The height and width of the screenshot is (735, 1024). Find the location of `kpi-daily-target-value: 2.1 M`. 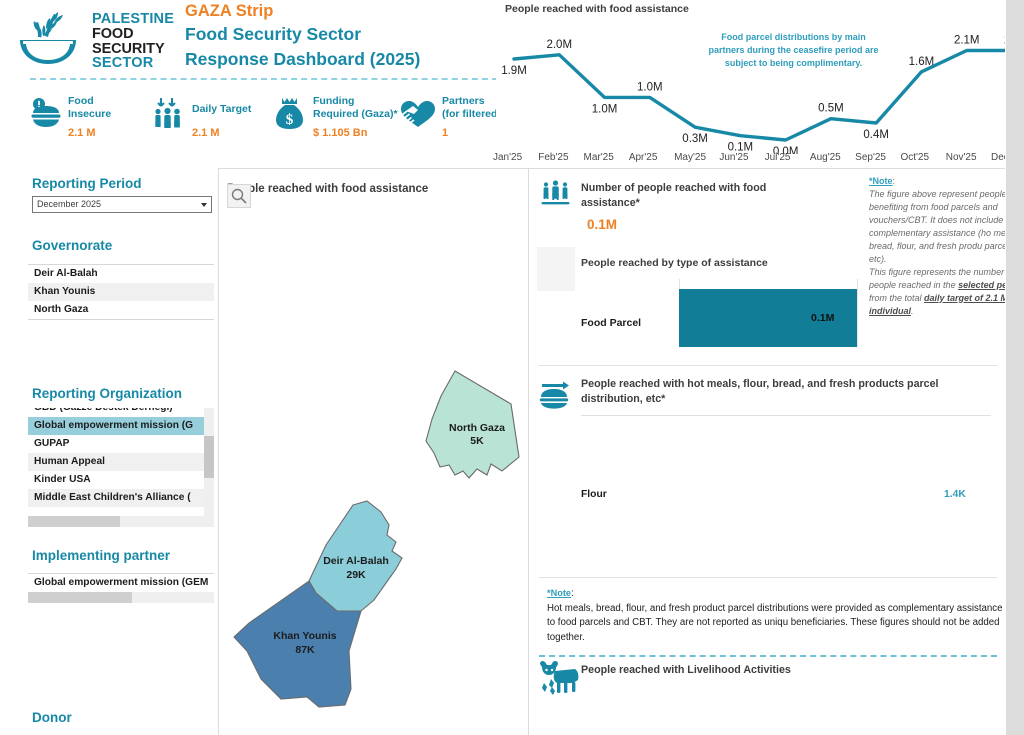

kpi-daily-target-value: 2.1 M is located at coordinates (206, 133).